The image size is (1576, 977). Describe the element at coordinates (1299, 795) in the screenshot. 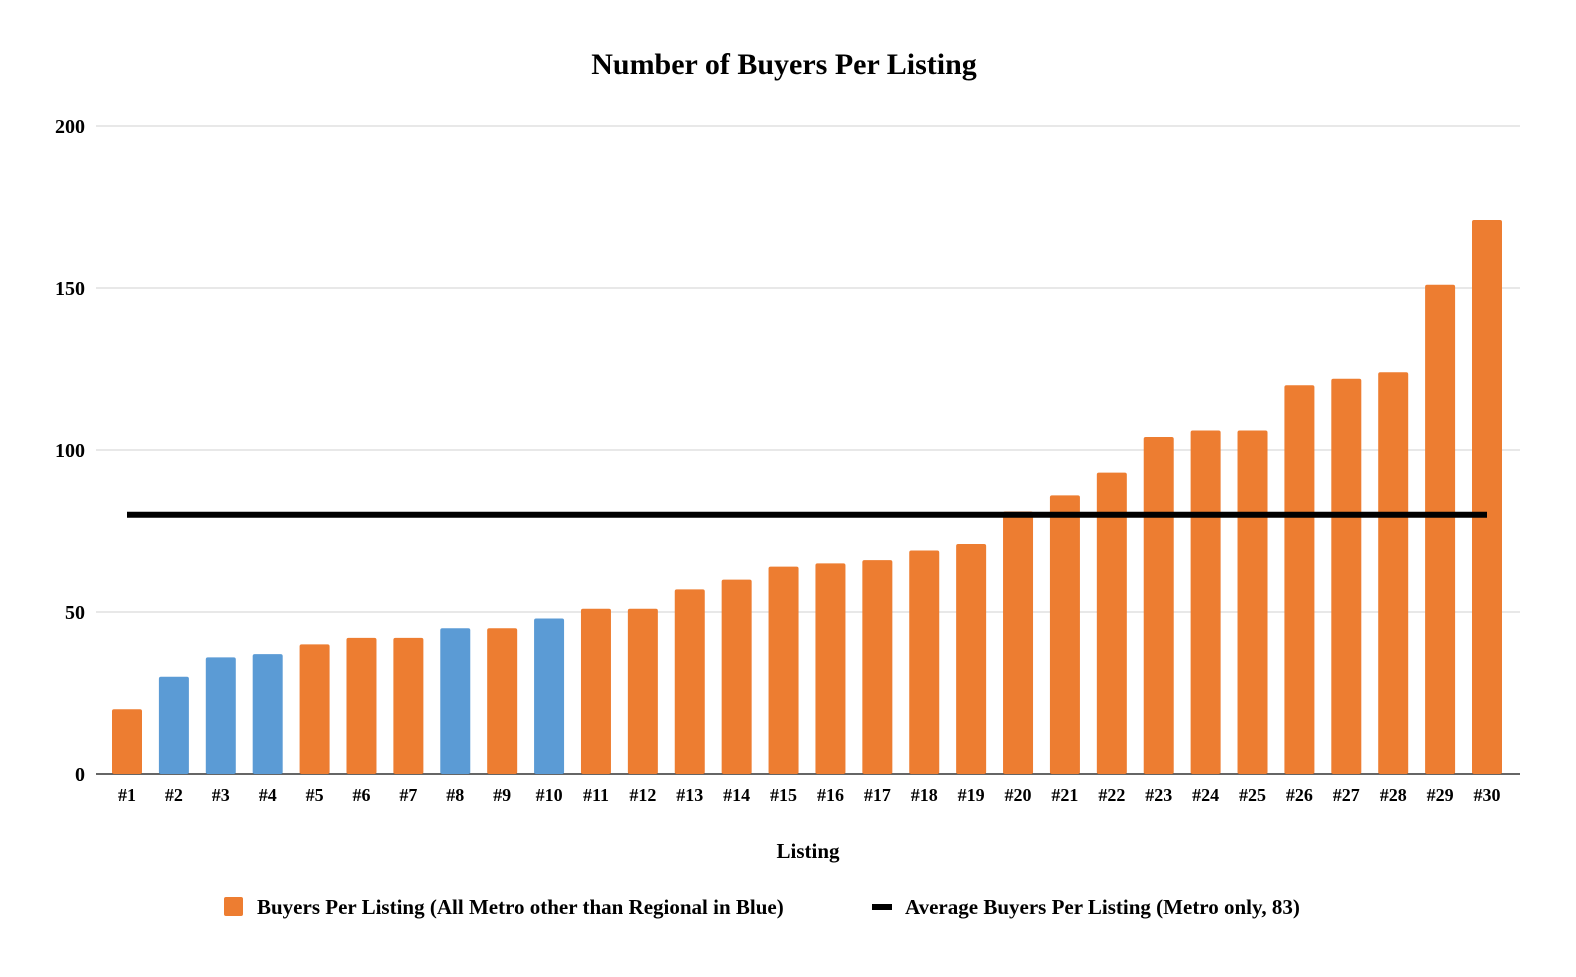

I see `x-tick-label: #26` at that location.